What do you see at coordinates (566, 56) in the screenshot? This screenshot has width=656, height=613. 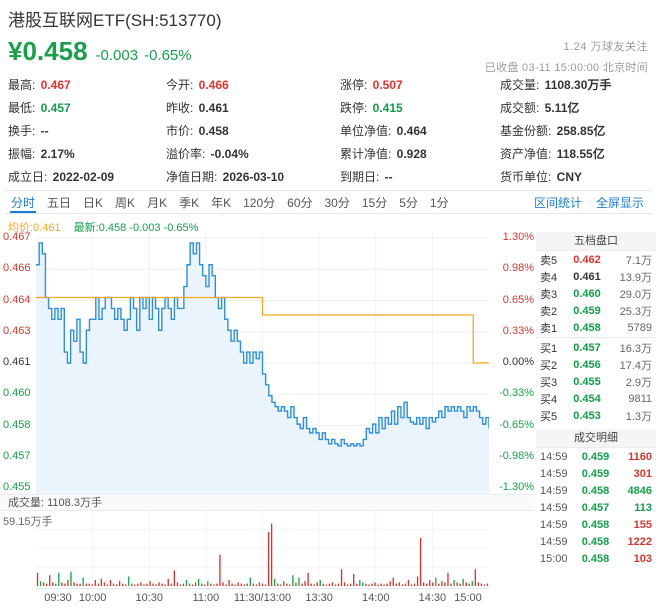 I see `header-meta: 1.24 万球友关注 已收盘 03-11 15:00:00 北京时间` at bounding box center [566, 56].